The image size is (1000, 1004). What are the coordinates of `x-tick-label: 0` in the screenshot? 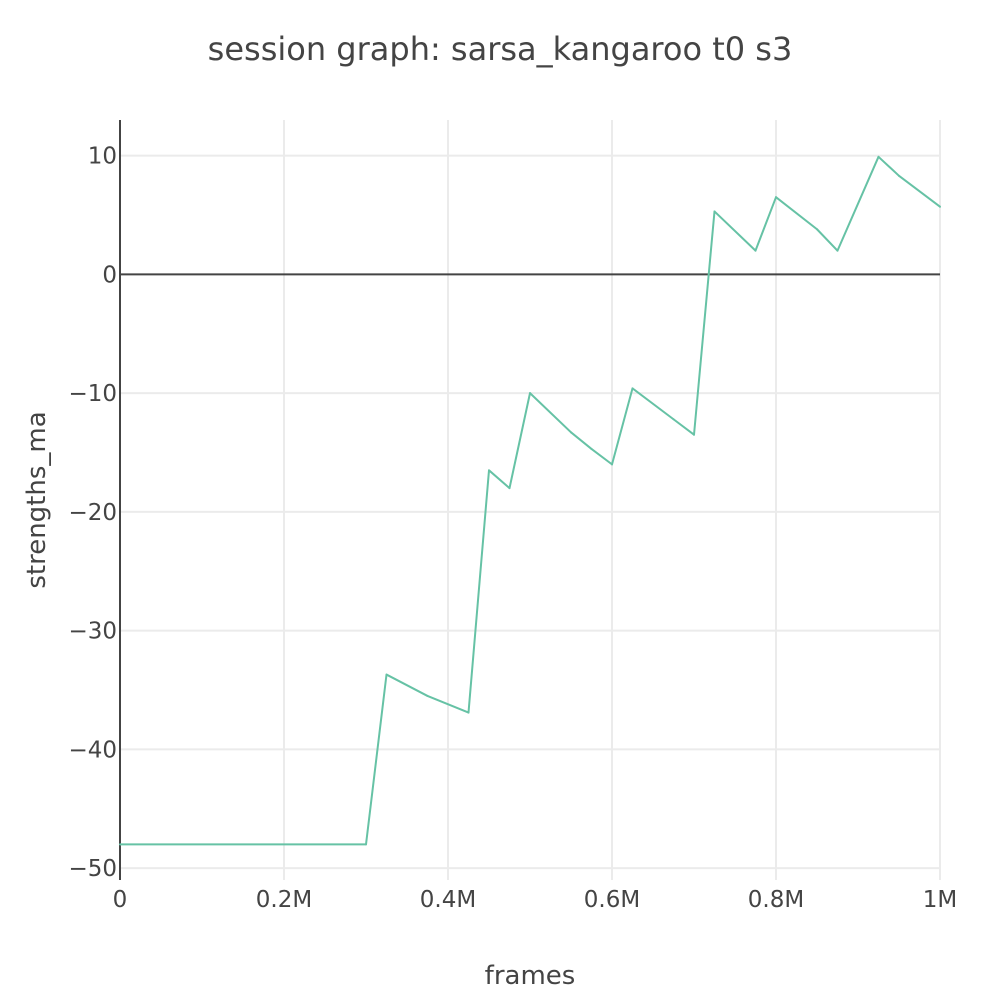 It's located at (120, 900).